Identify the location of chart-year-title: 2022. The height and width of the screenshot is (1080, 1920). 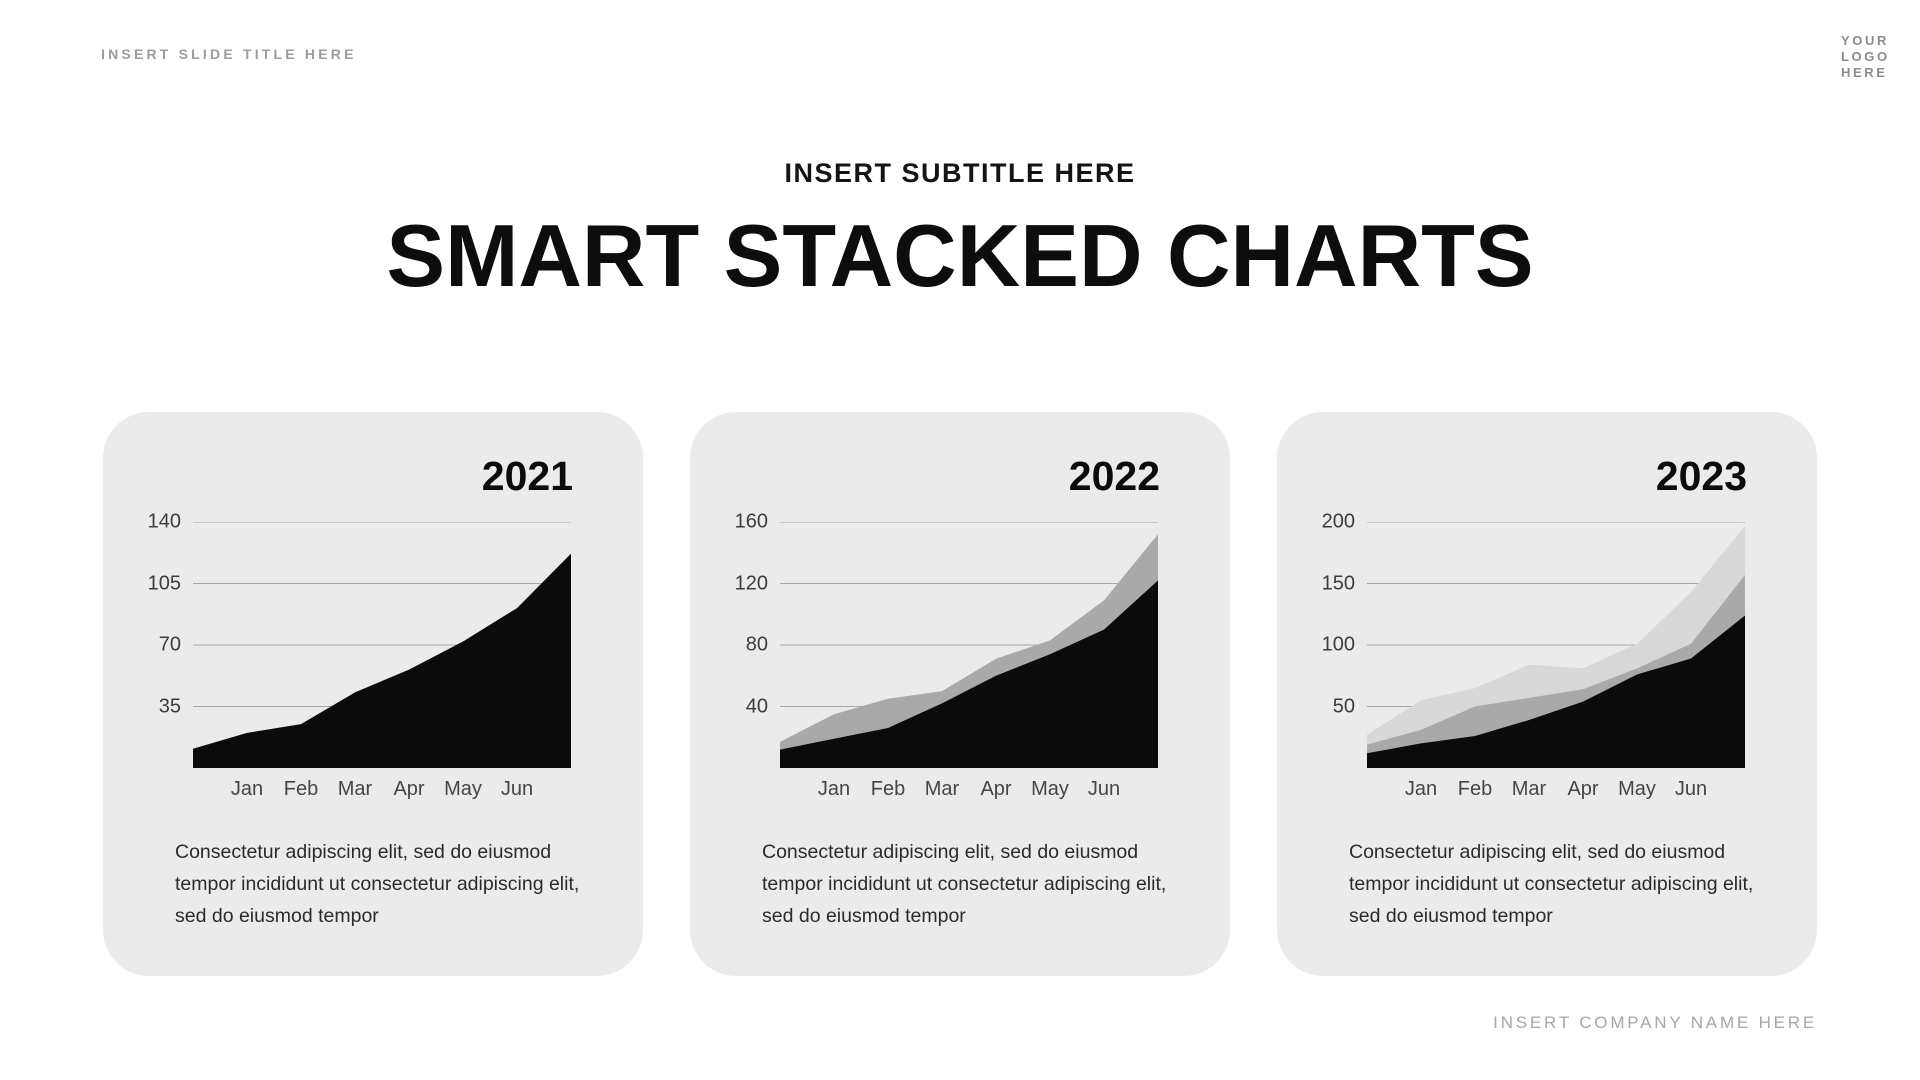
(1114, 476).